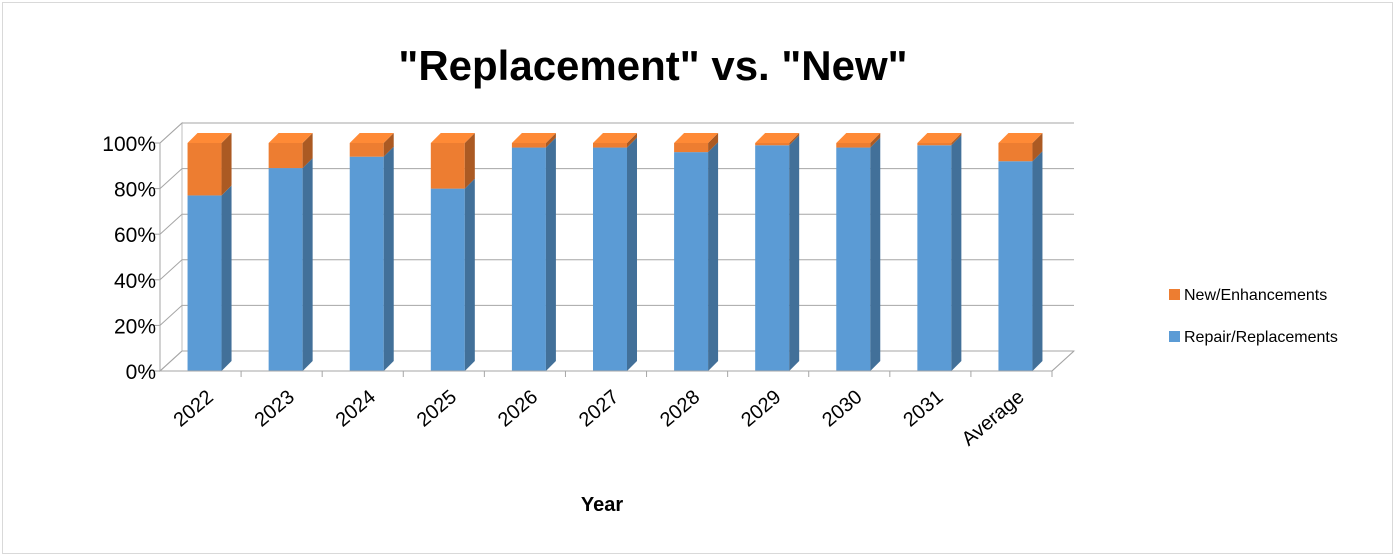 The image size is (1395, 556). What do you see at coordinates (171, 247) in the screenshot?
I see `chart-side-wall` at bounding box center [171, 247].